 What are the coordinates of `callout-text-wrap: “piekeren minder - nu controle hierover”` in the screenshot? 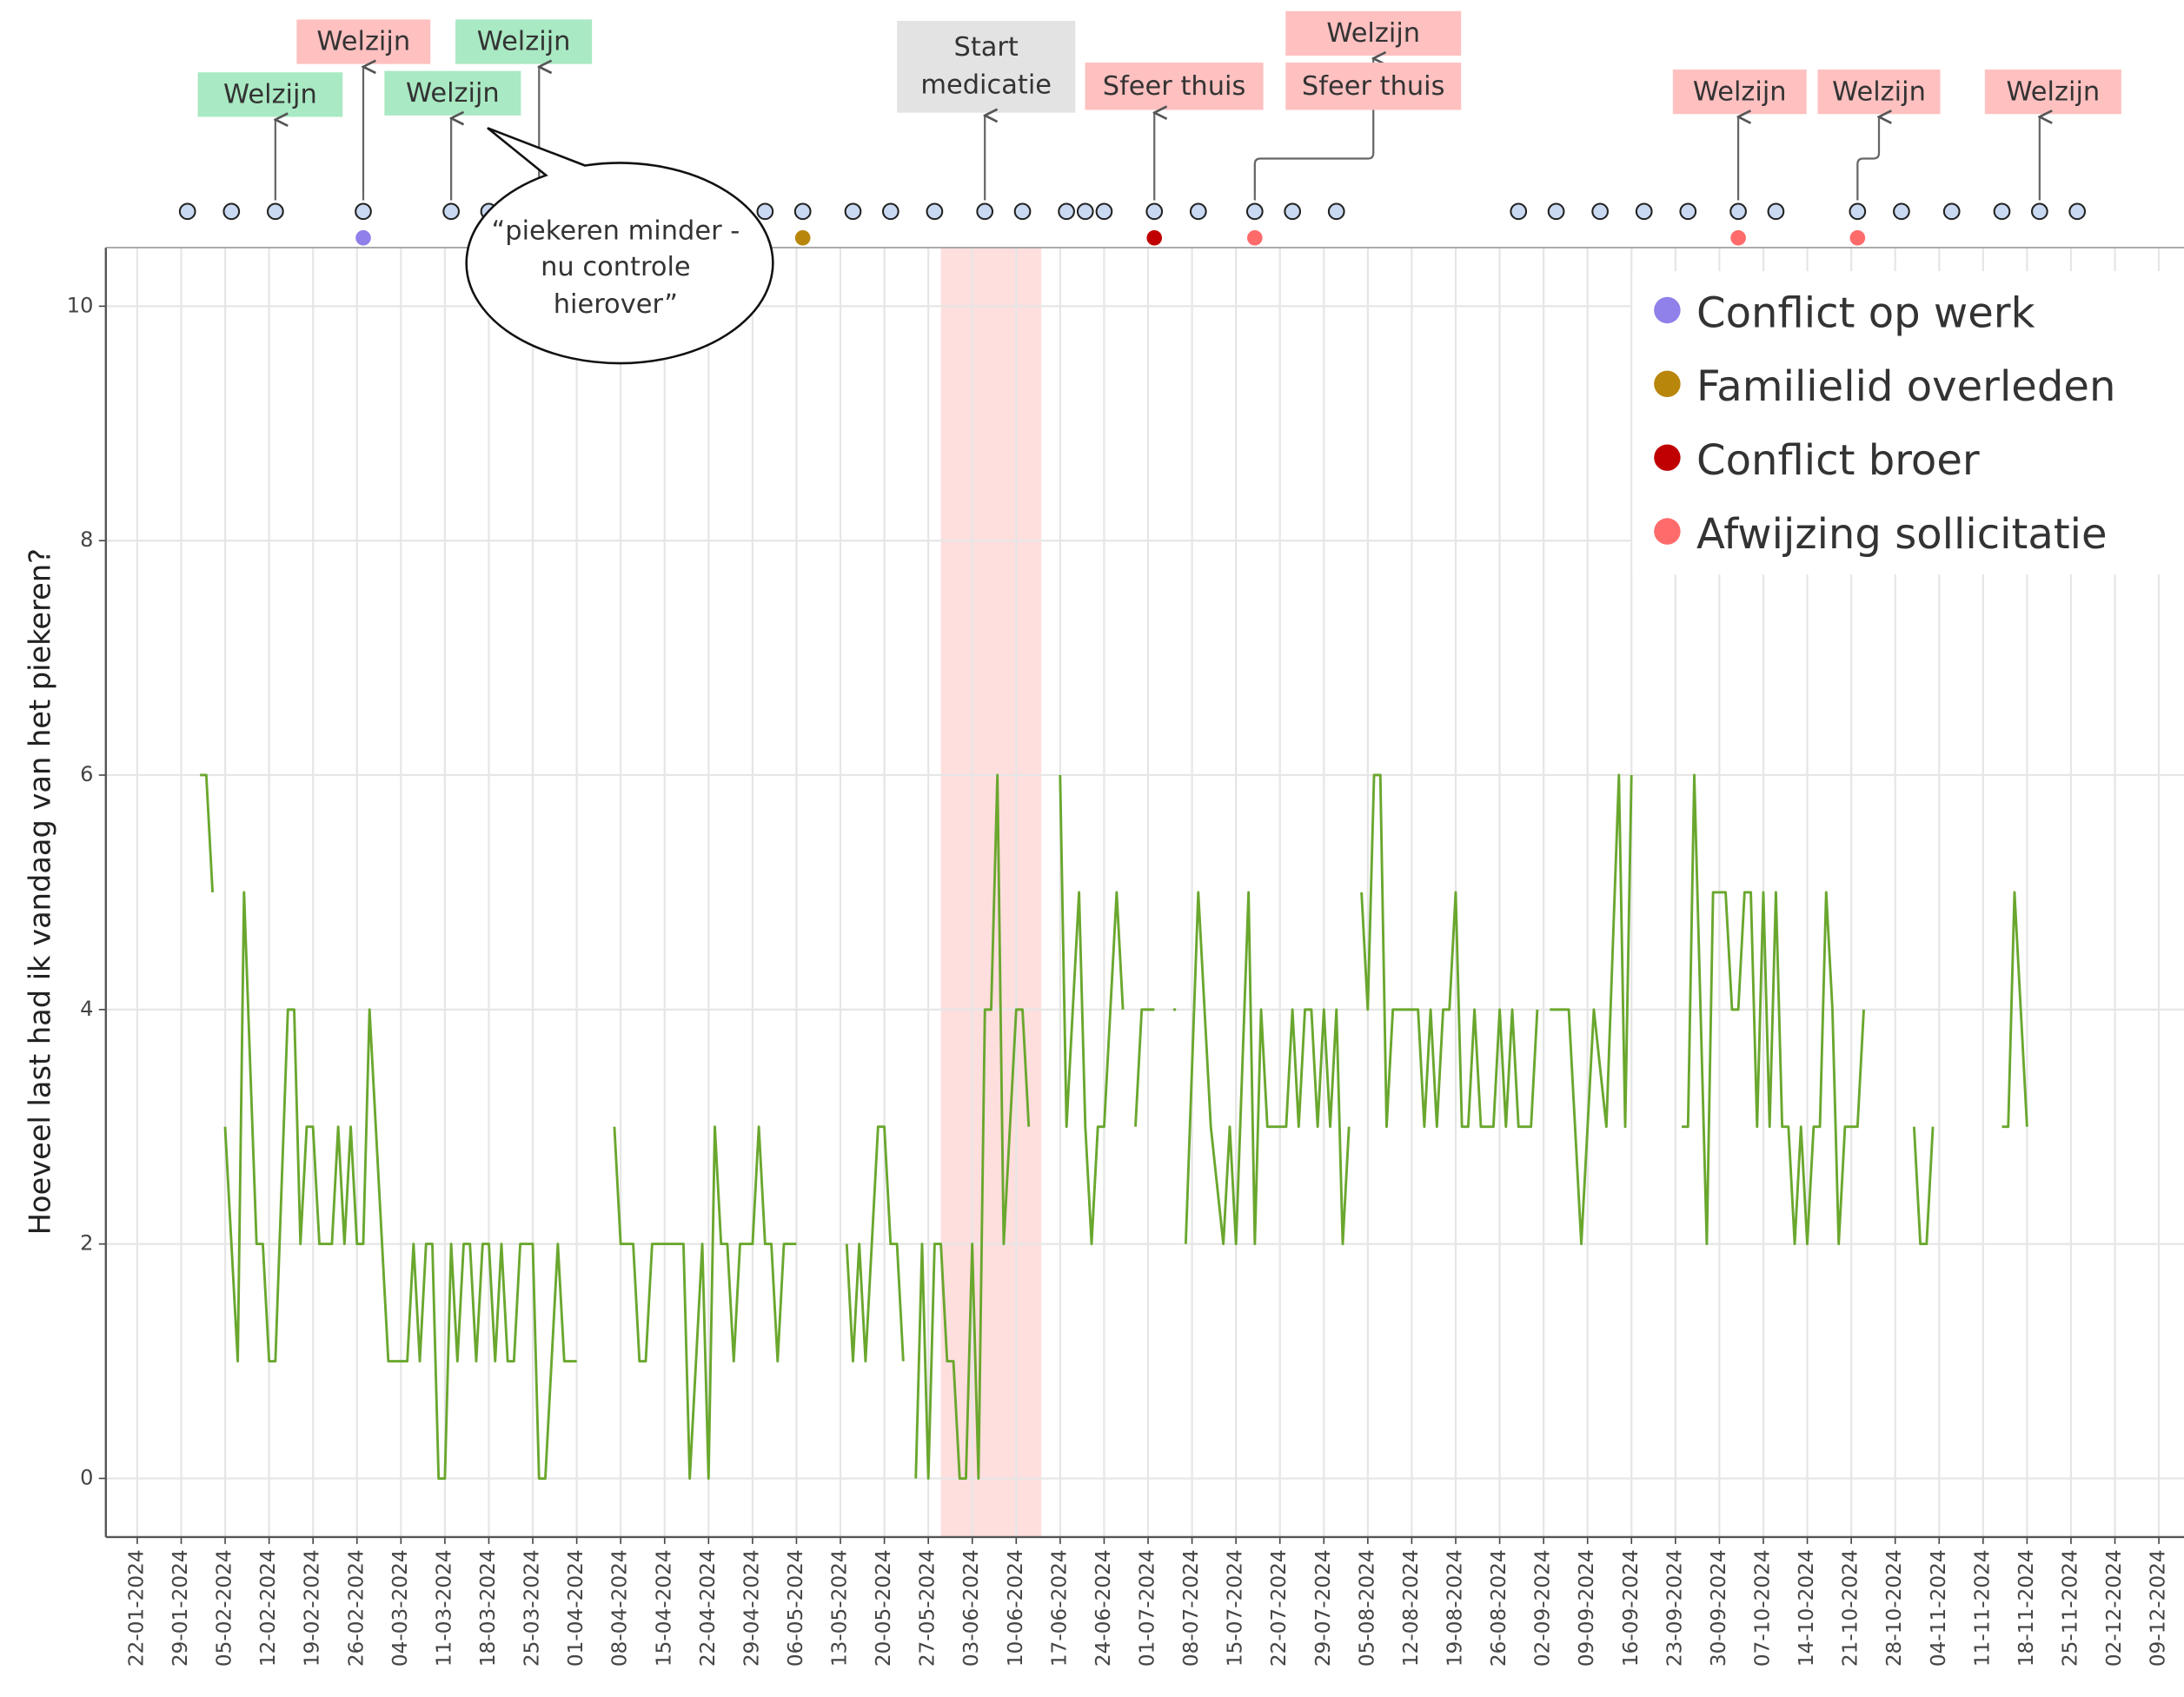 It's located at (615, 267).